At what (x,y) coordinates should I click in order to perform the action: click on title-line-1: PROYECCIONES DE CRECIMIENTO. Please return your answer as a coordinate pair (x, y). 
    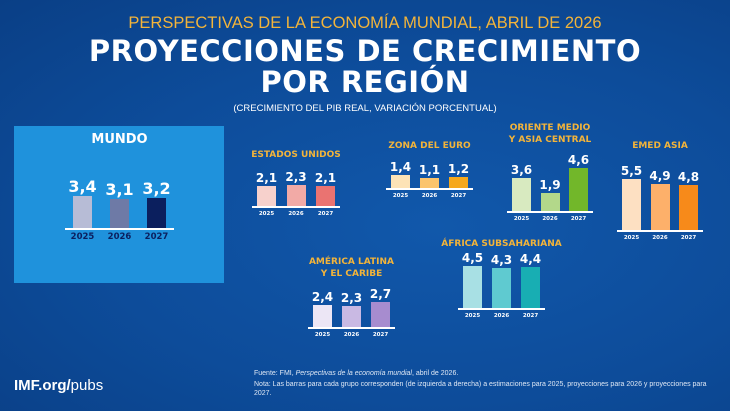
    Looking at the image, I should click on (365, 51).